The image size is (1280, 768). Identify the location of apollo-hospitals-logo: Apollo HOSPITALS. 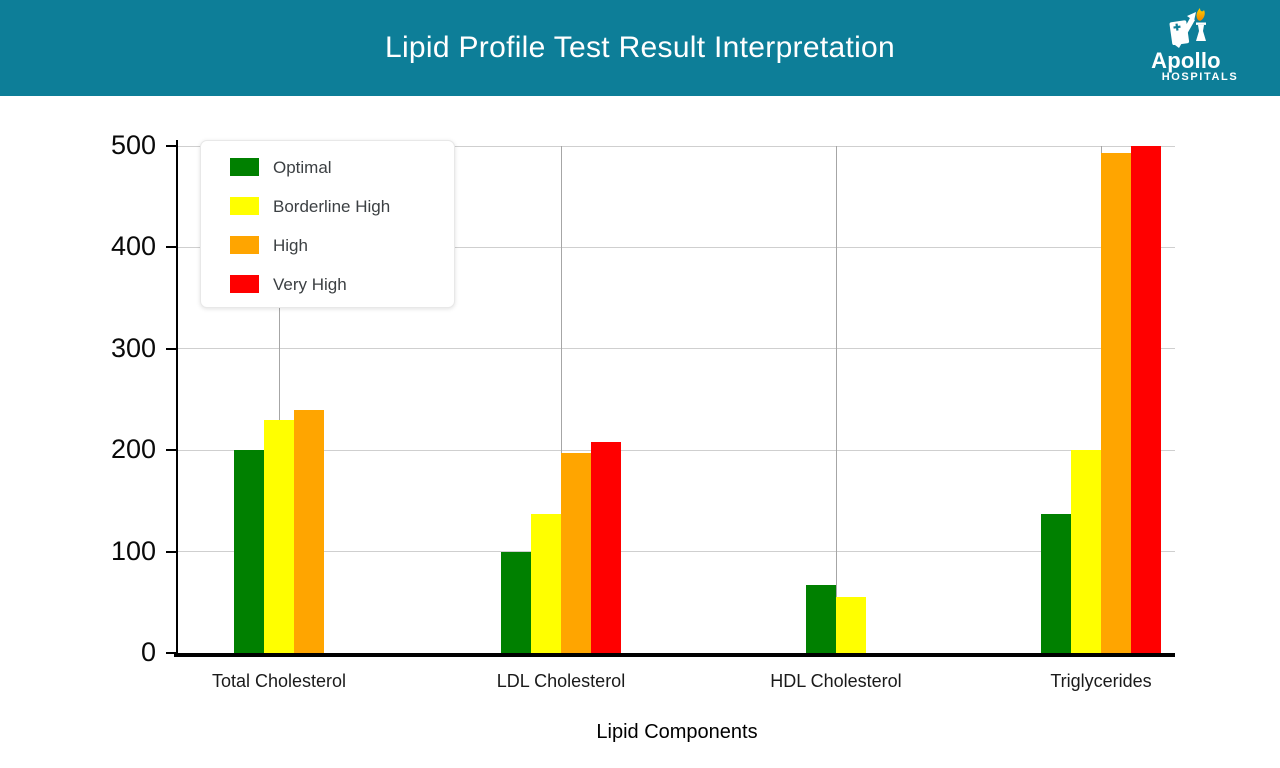
(1193, 48).